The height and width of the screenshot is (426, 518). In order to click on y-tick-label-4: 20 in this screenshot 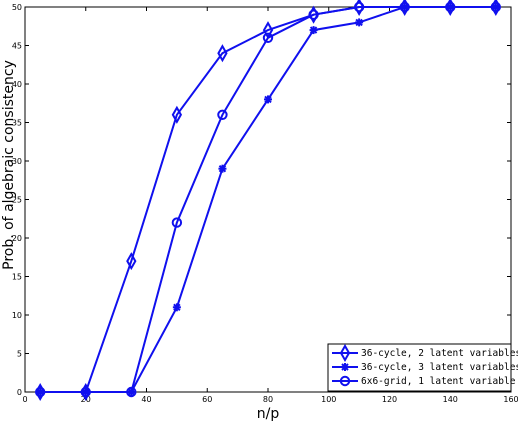, I will do `click(17, 238)`.